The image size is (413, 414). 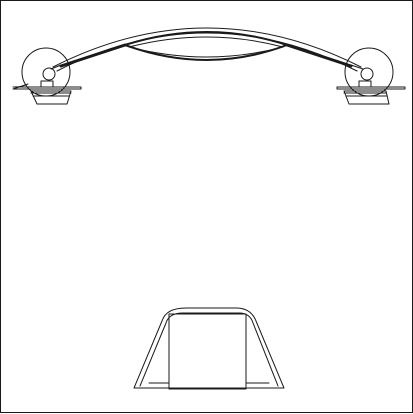 What do you see at coordinates (371, 76) in the screenshot?
I see `right-lamp-dome` at bounding box center [371, 76].